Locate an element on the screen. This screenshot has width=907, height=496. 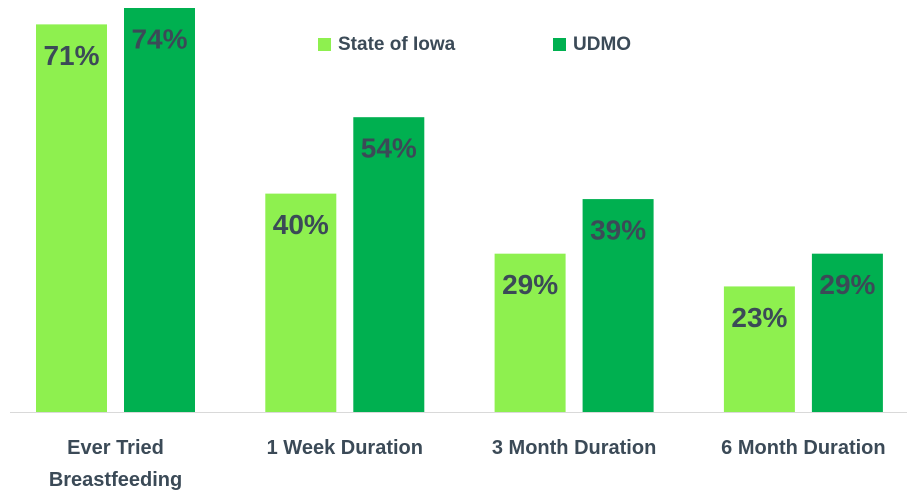
data-label: 74% is located at coordinates (159, 38).